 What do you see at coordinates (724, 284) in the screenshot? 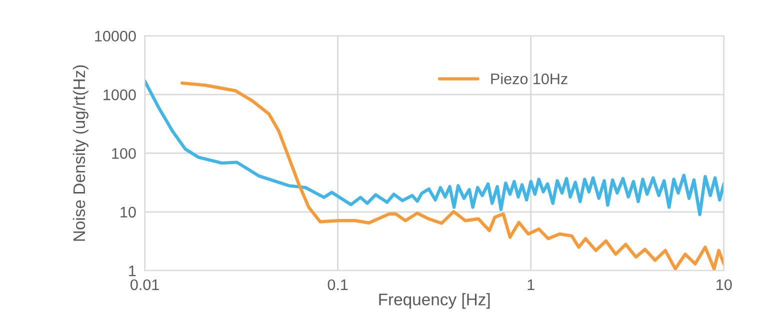
I see `x-tick-label: 10` at bounding box center [724, 284].